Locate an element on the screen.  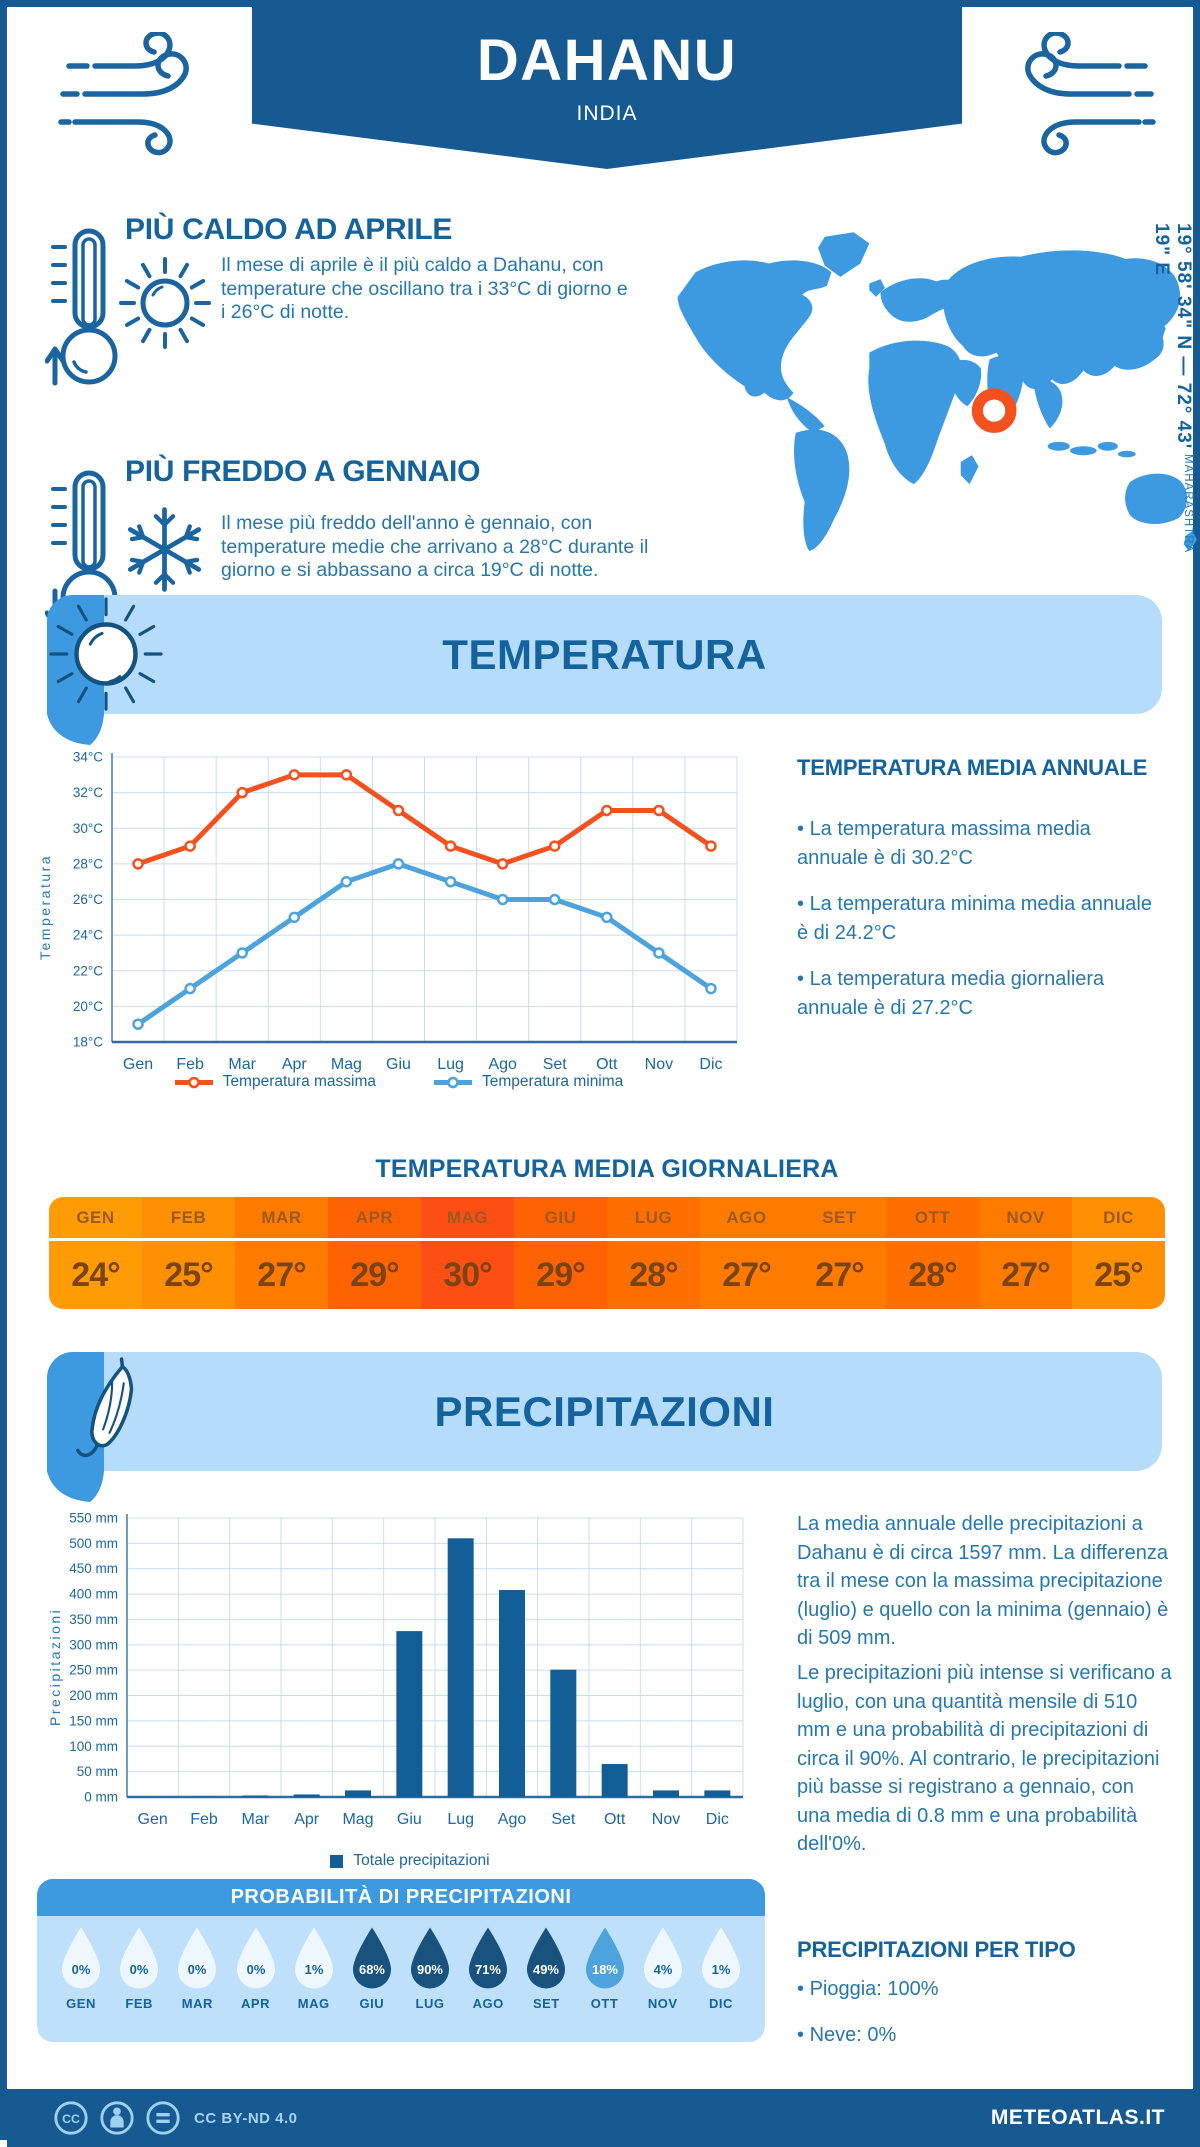
location-marker is located at coordinates (994, 410).